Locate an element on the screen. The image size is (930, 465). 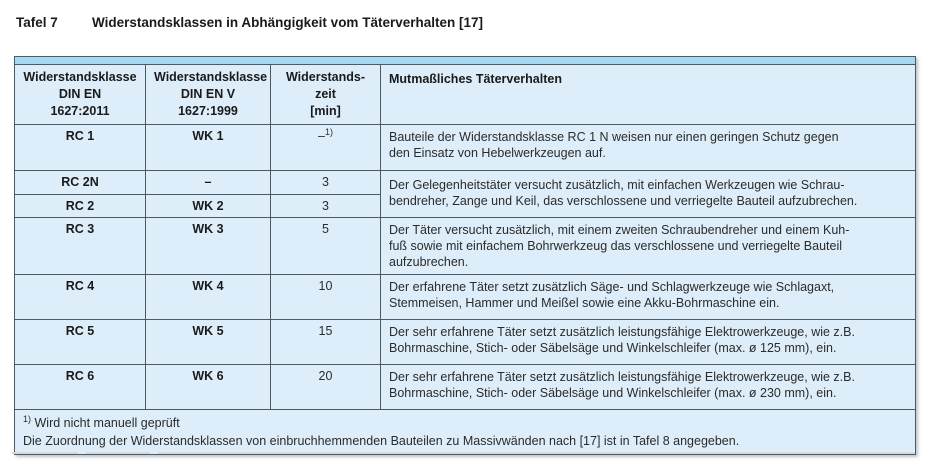
top-band-cell is located at coordinates (465, 60).